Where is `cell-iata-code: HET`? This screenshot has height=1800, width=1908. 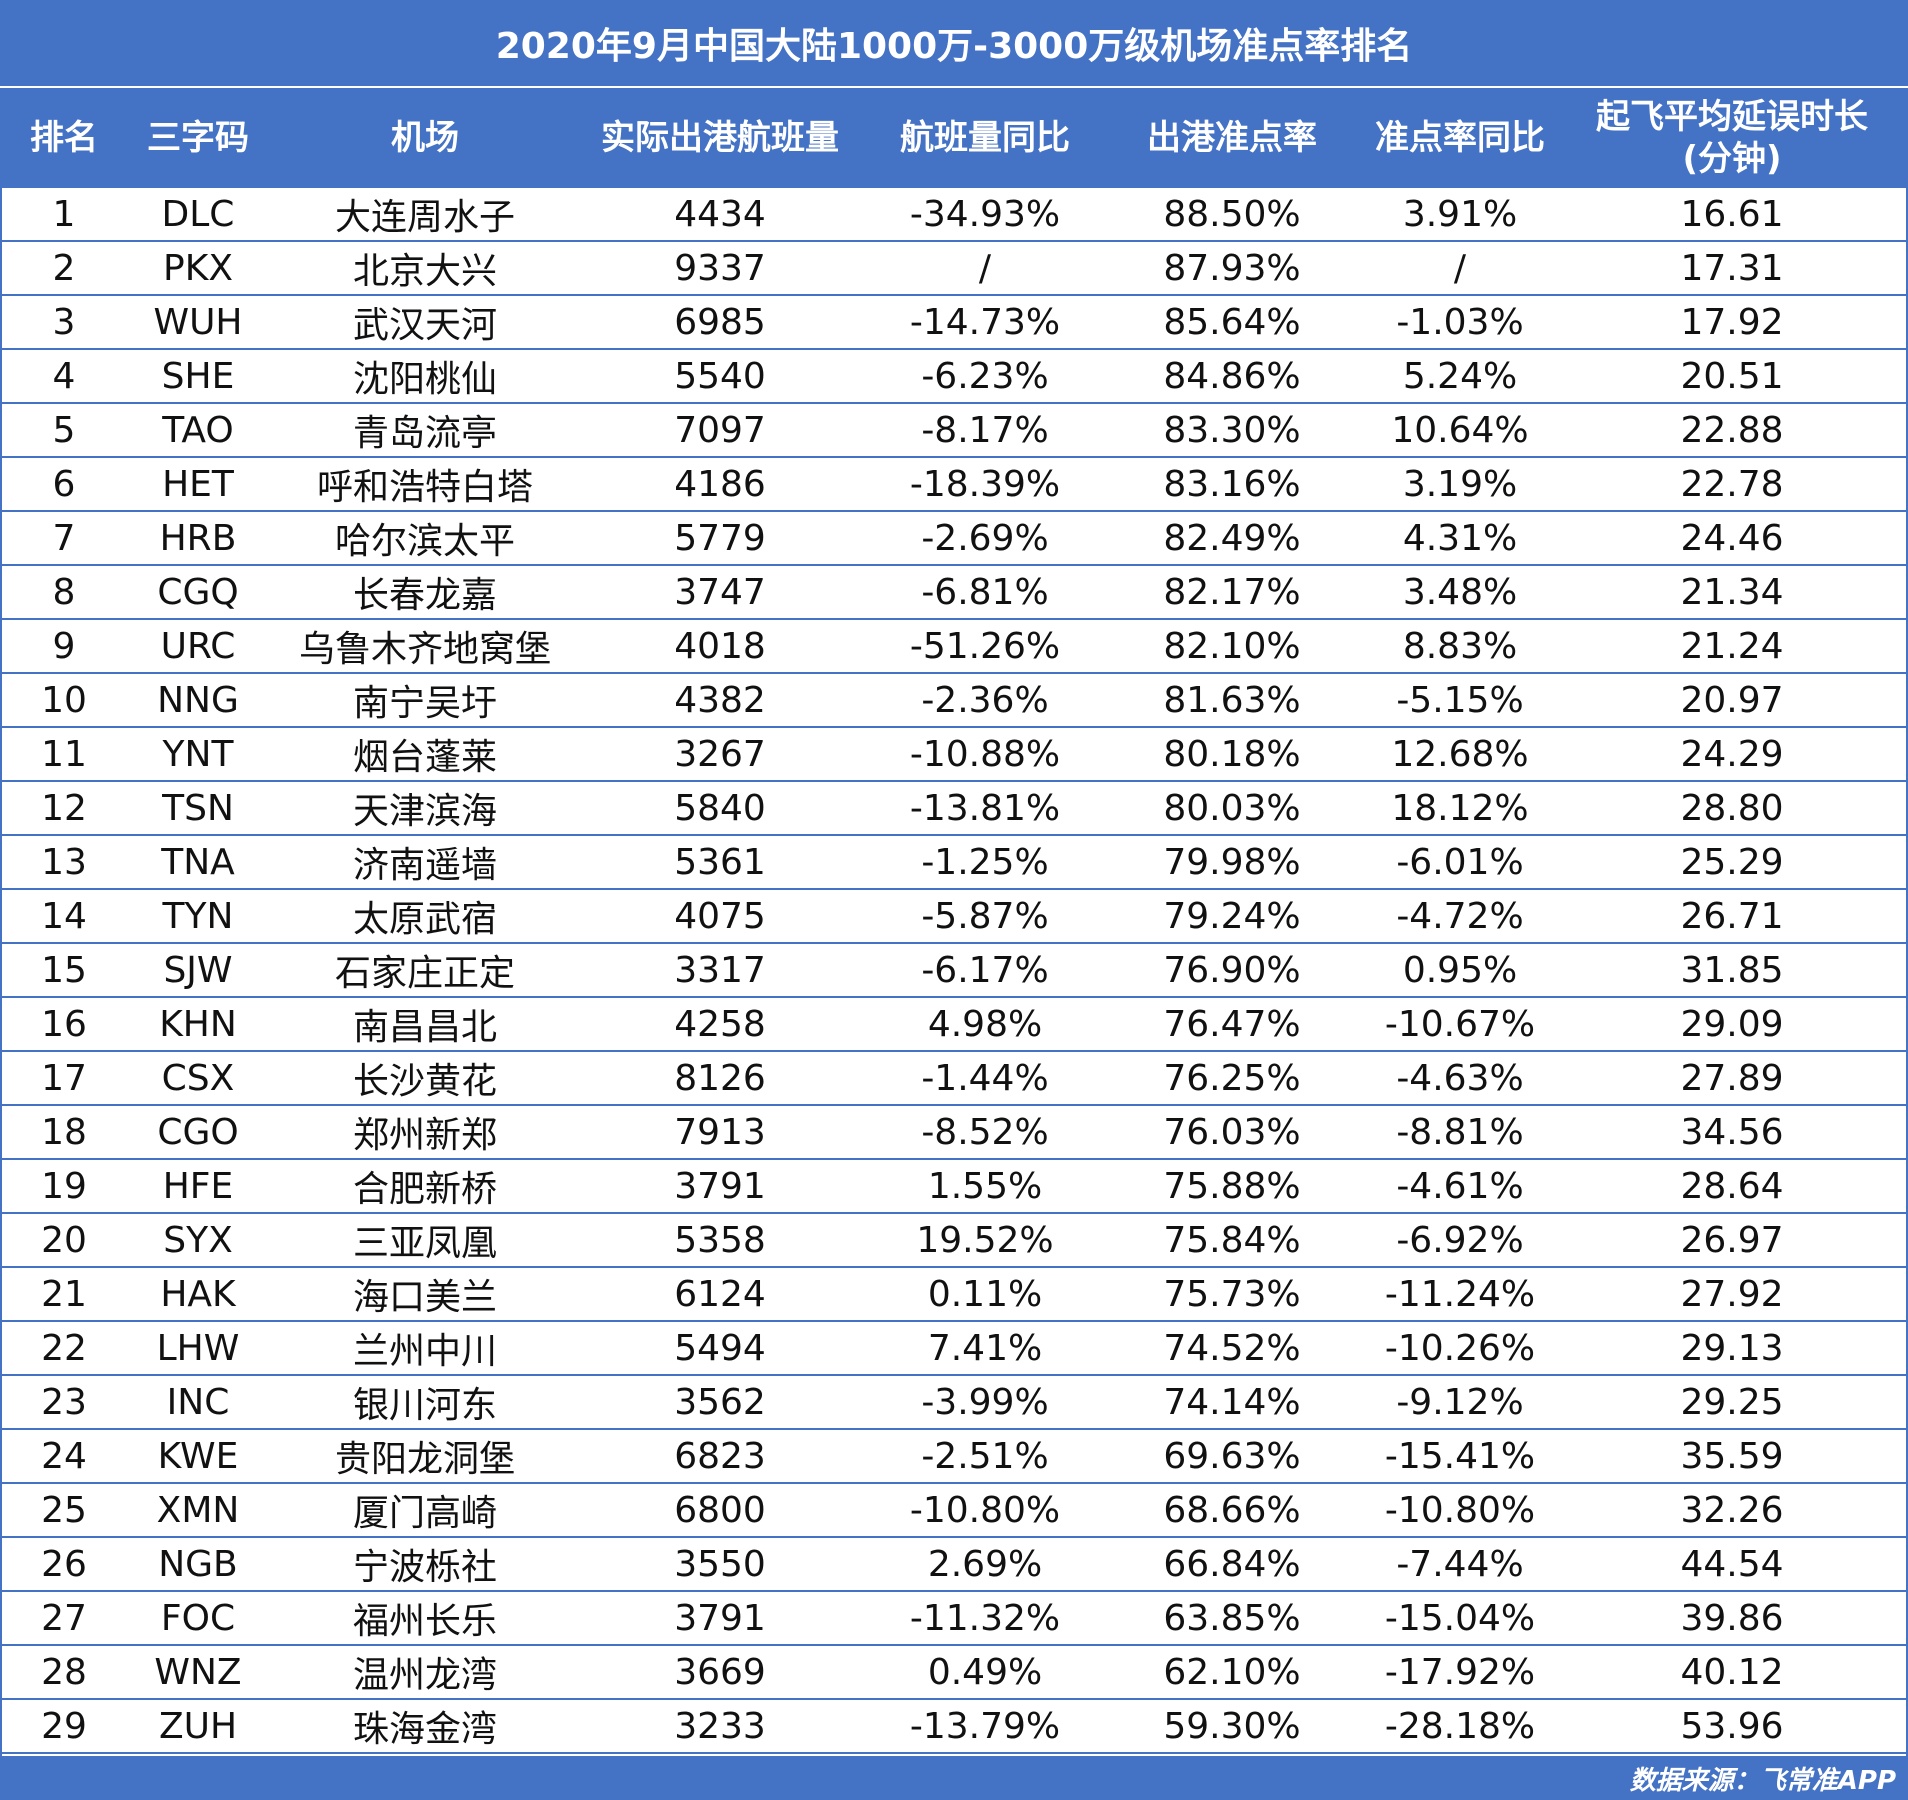 cell-iata-code: HET is located at coordinates (198, 484).